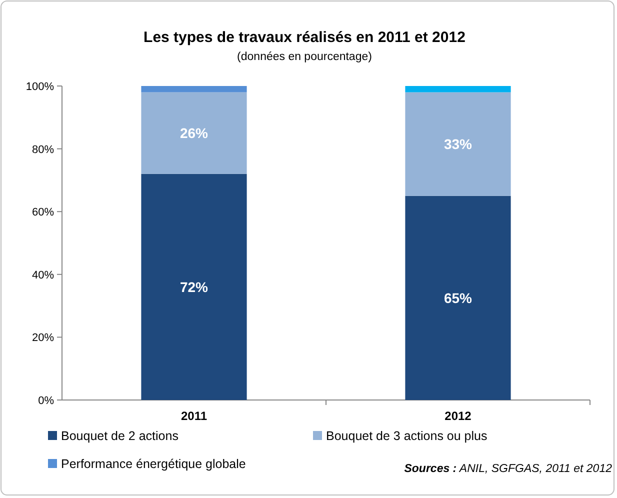 This screenshot has height=498, width=617. What do you see at coordinates (153, 464) in the screenshot?
I see `legend-label: Performance énergétique globale` at bounding box center [153, 464].